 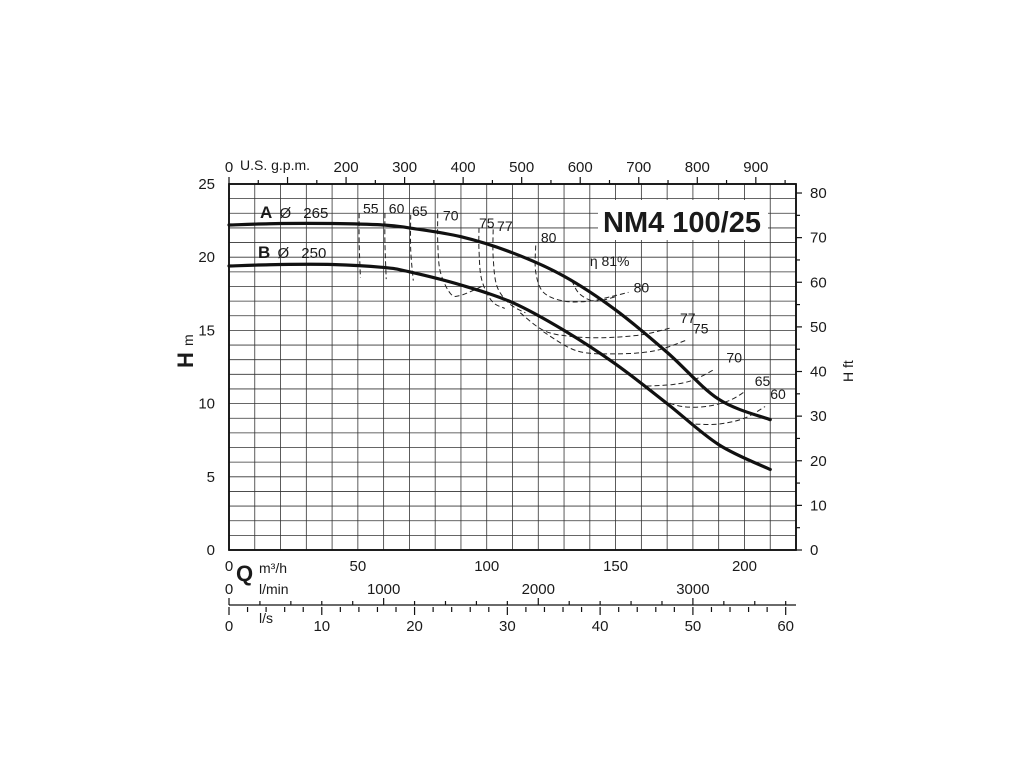 I want to click on curve-a-letter: A, so click(x=266, y=212).